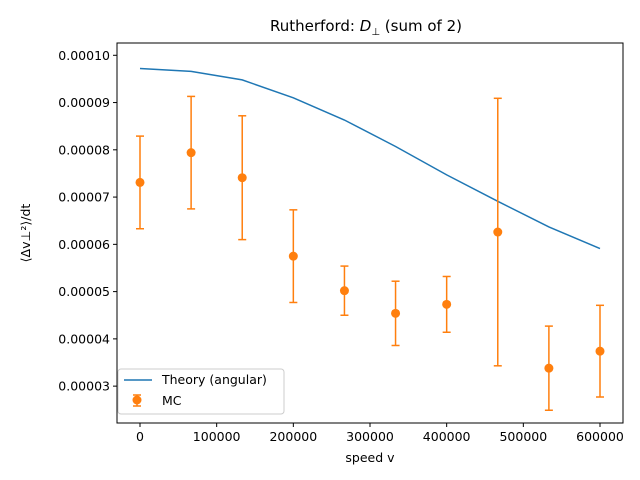  What do you see at coordinates (217, 436) in the screenshot?
I see `x-tick-label: 100000` at bounding box center [217, 436].